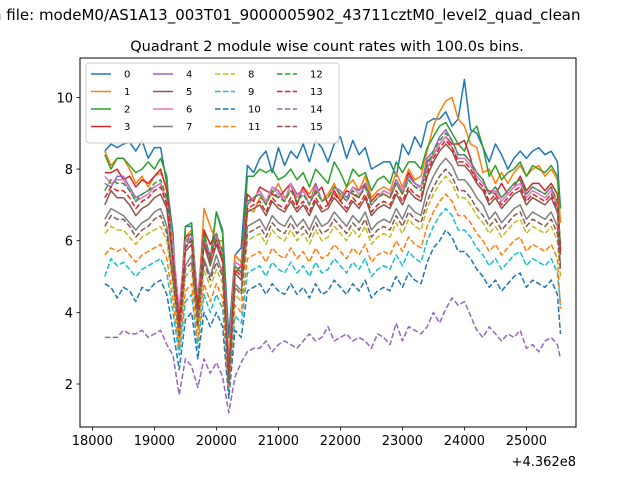 The image size is (640, 480). I want to click on legend-label-3: 3, so click(127, 127).